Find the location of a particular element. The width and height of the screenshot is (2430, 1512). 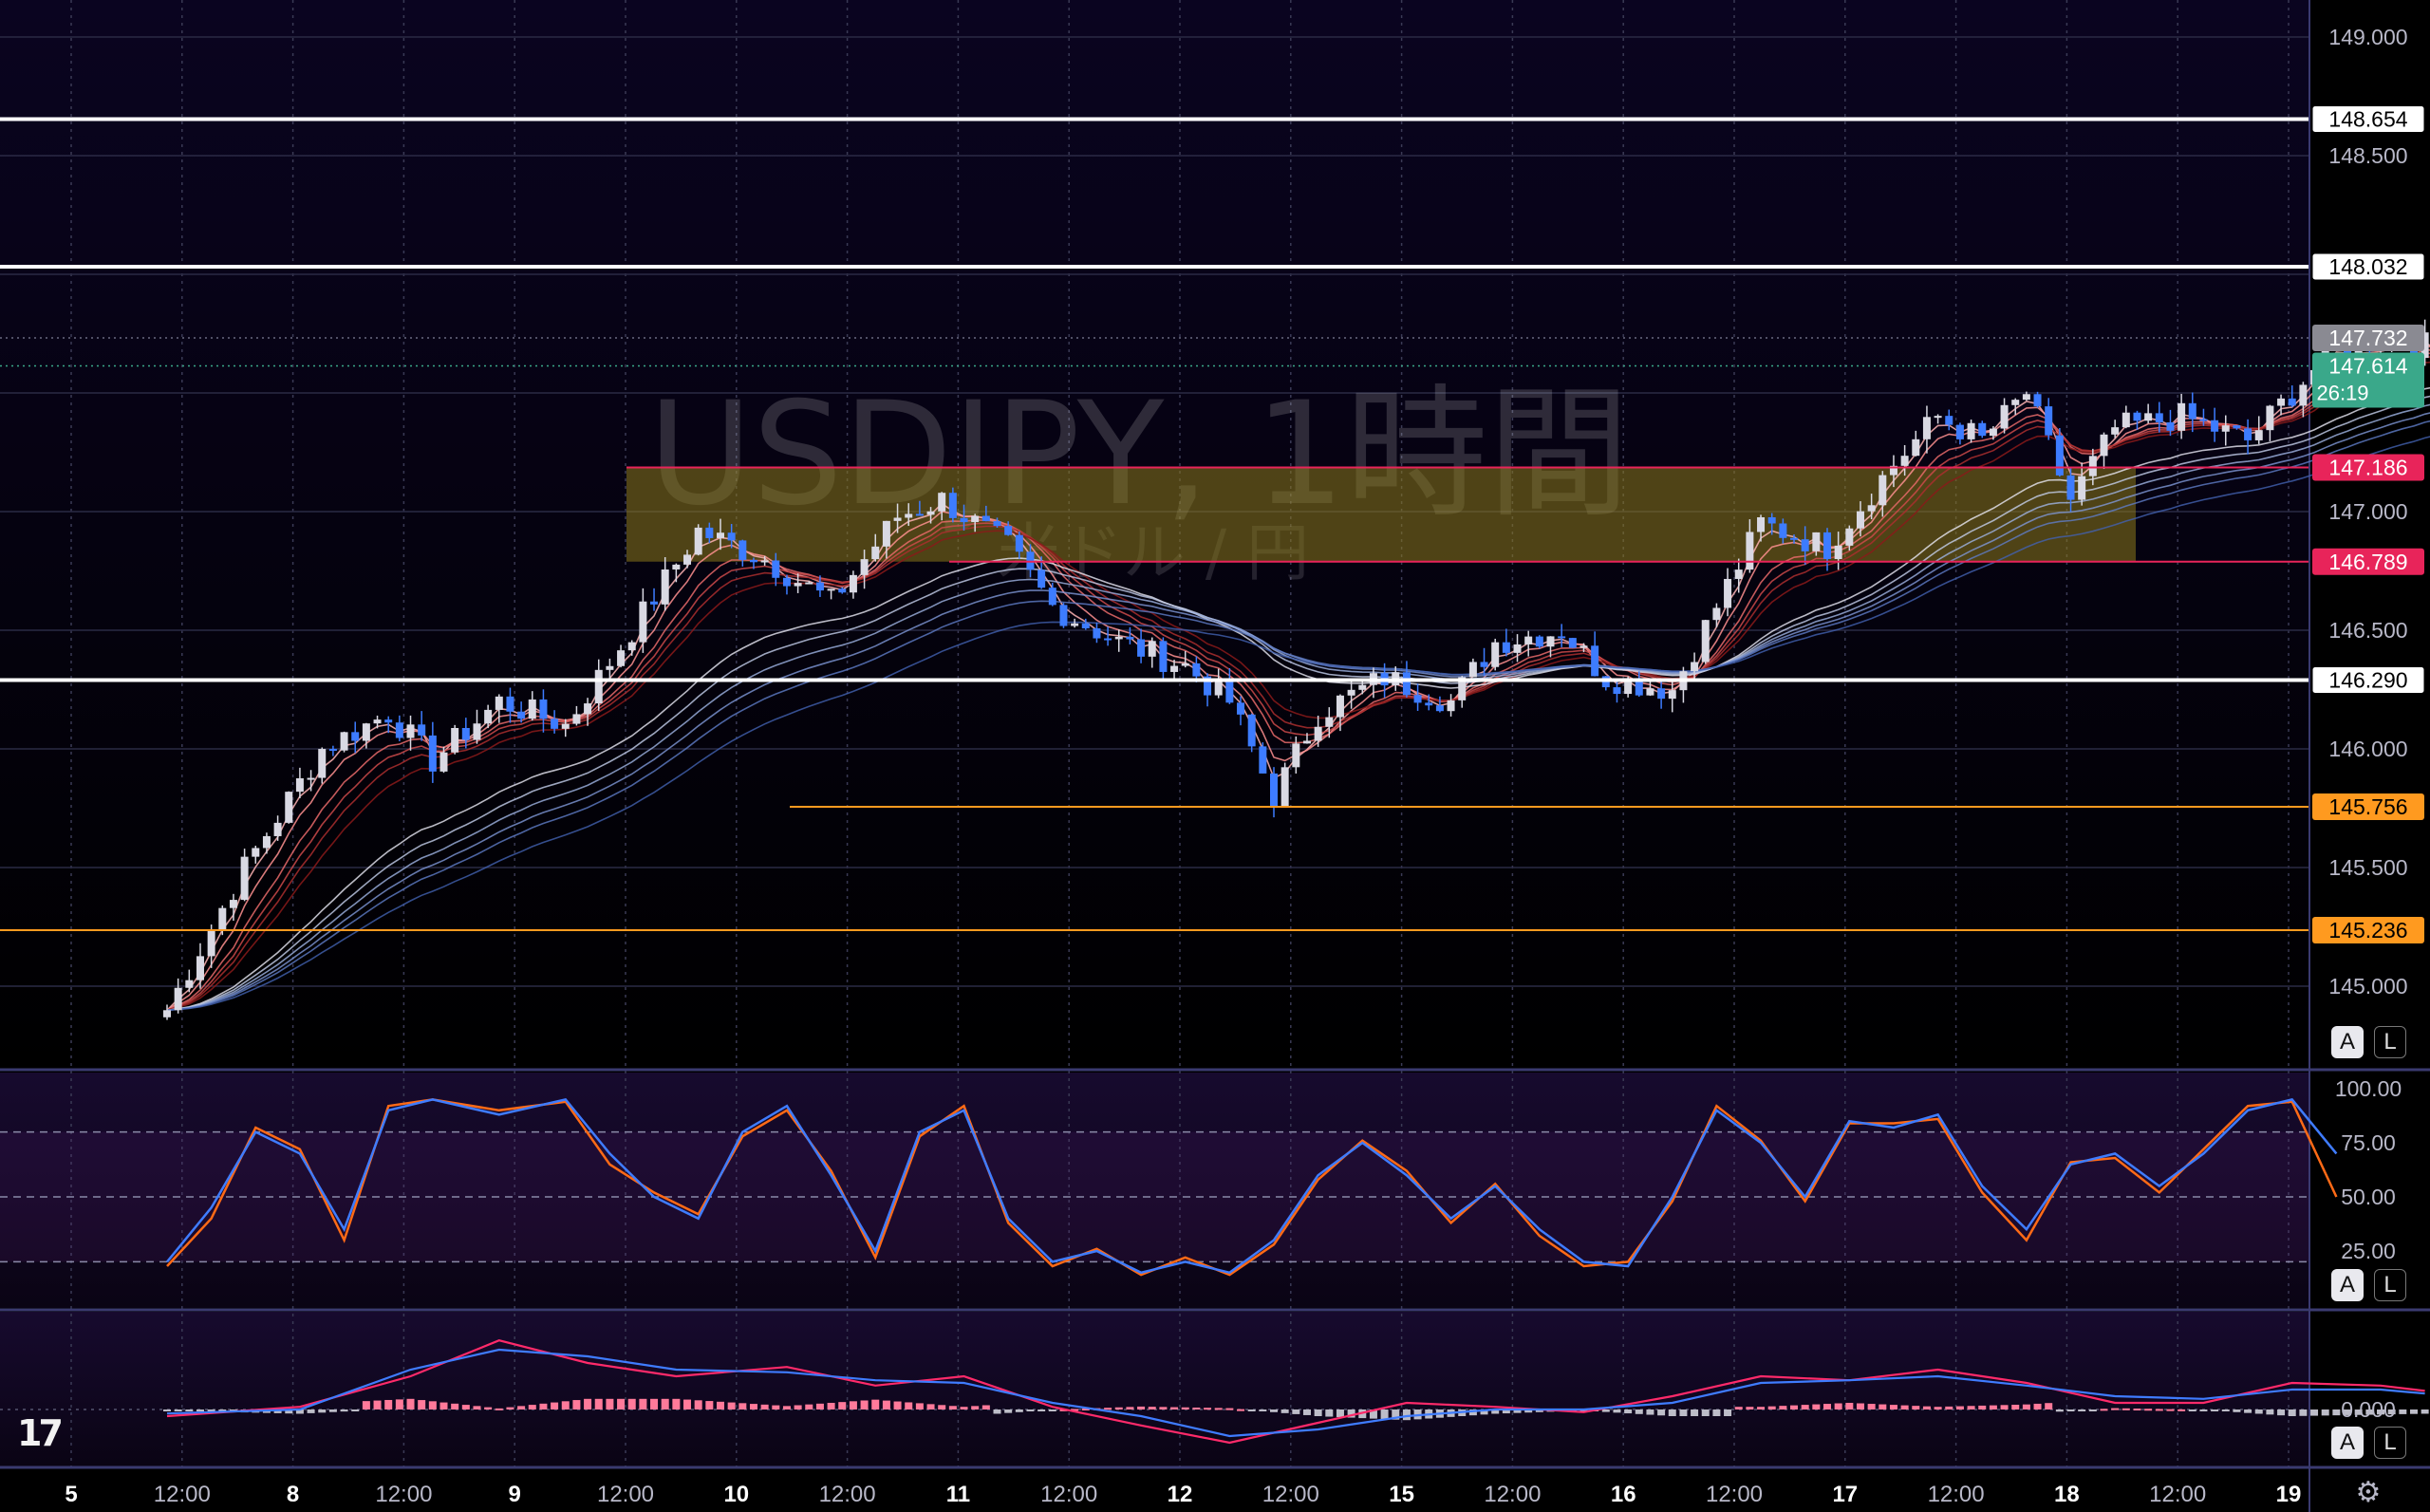

prev-close-label-bg is located at coordinates (2368, 338).